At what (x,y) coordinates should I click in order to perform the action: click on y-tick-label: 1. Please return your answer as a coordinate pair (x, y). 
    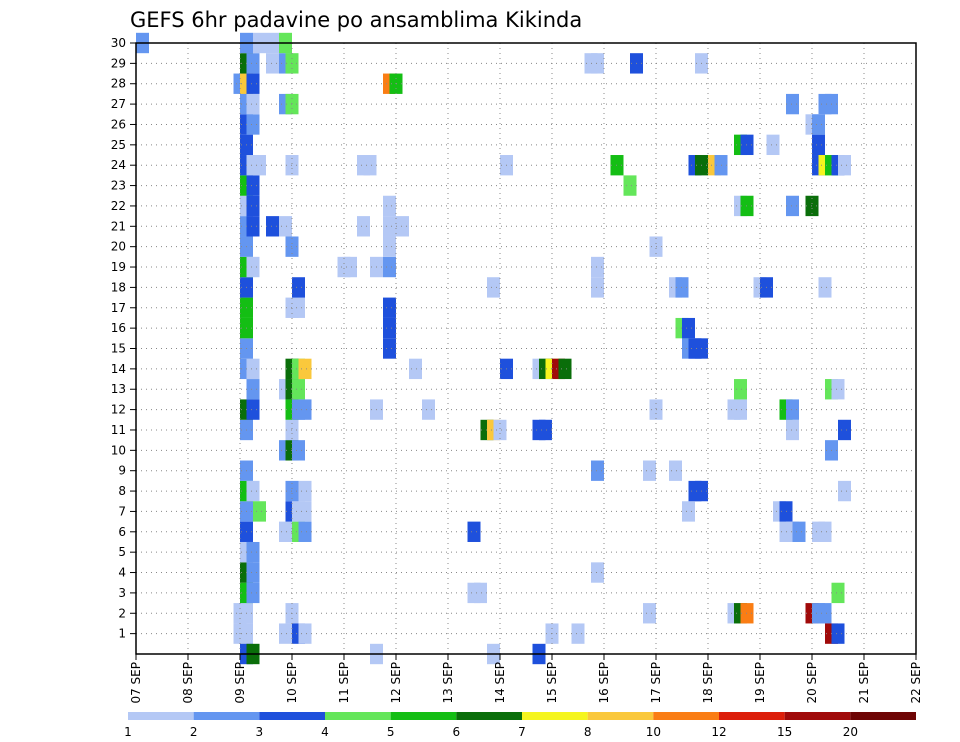
    Looking at the image, I should click on (122, 634).